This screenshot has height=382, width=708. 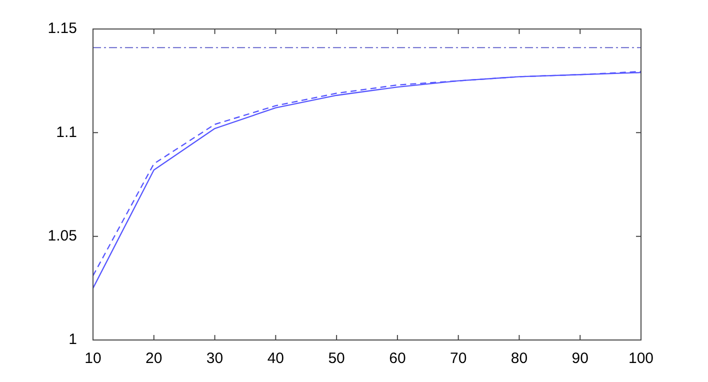 What do you see at coordinates (66, 132) in the screenshot?
I see `y-tick-label: 1.1` at bounding box center [66, 132].